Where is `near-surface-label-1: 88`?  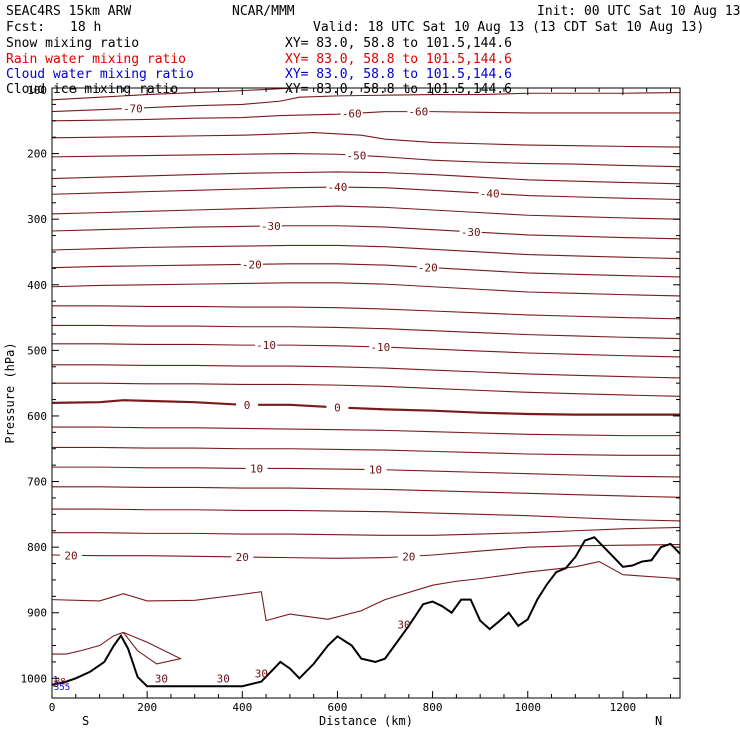
near-surface-label-1: 88 is located at coordinates (60, 682).